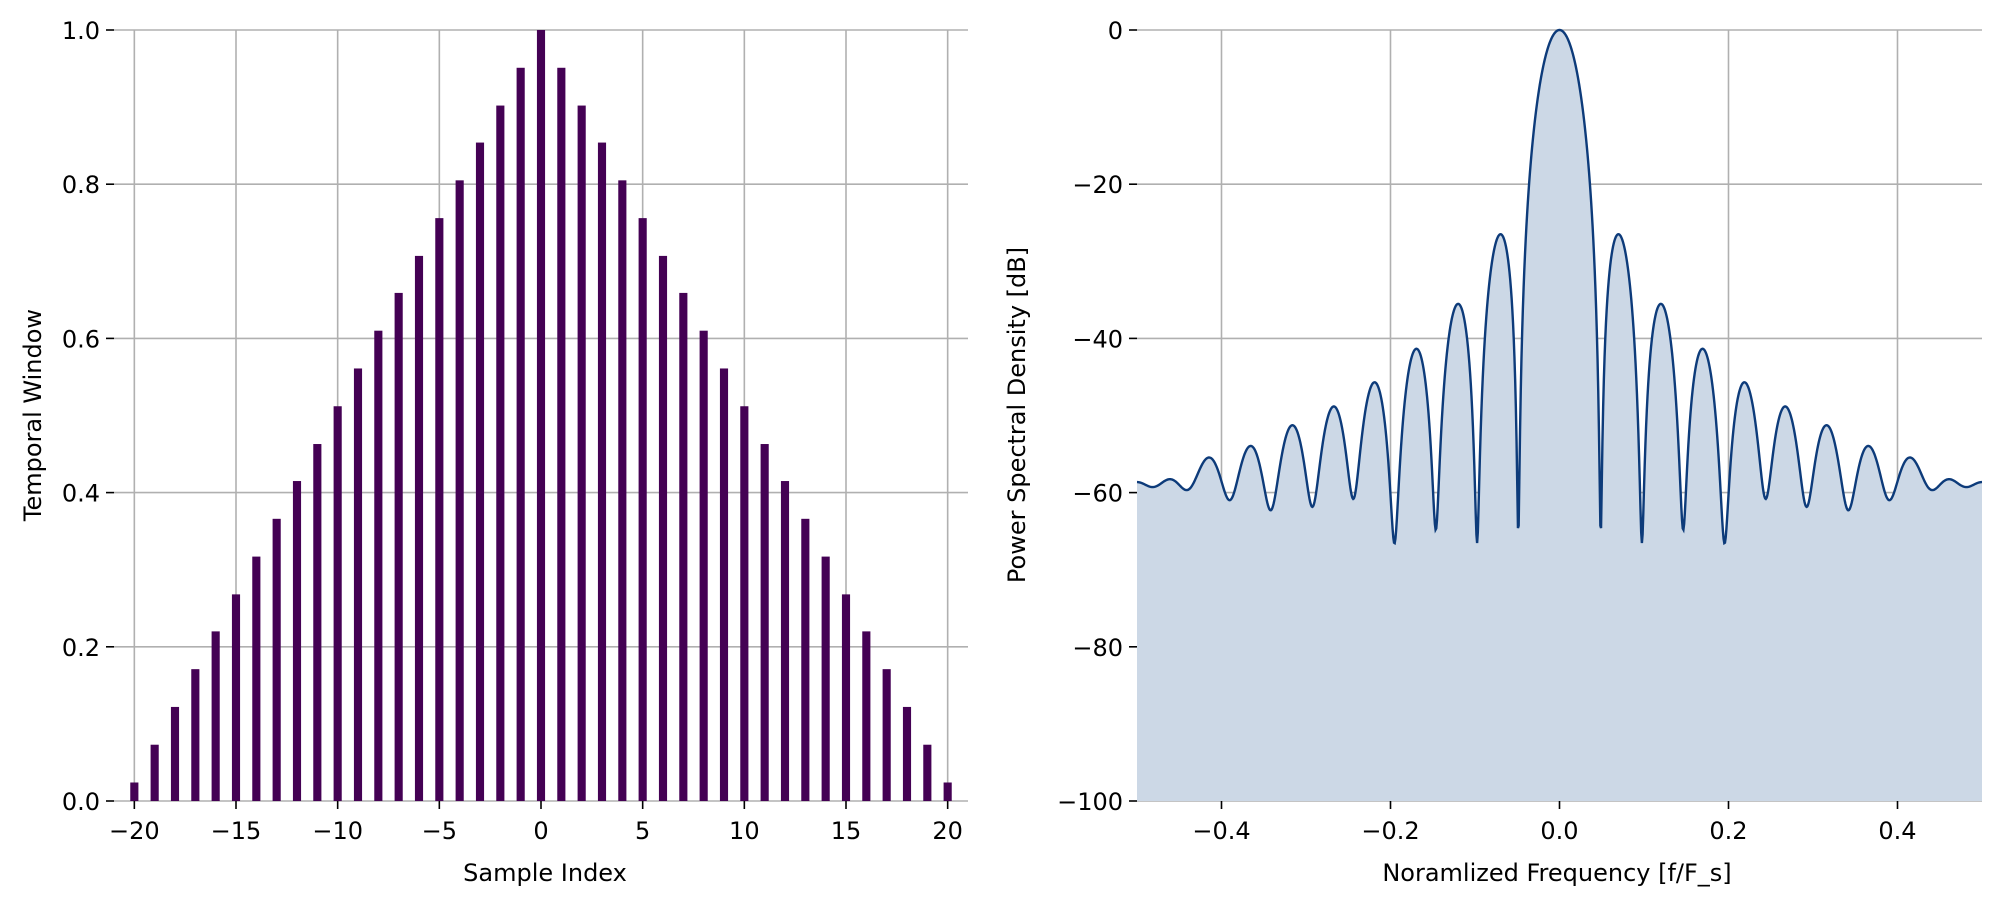  Describe the element at coordinates (439, 831) in the screenshot. I see `left-x-tick-label: −5` at that location.